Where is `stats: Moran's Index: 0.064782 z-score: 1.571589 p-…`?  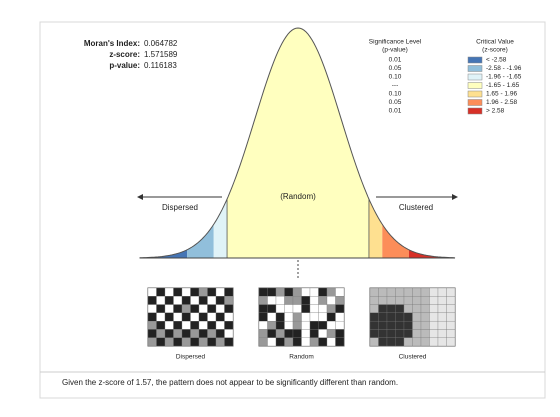
stats: Moran's Index: 0.064782 z-score: 1.571589 p-… is located at coordinates (131, 54).